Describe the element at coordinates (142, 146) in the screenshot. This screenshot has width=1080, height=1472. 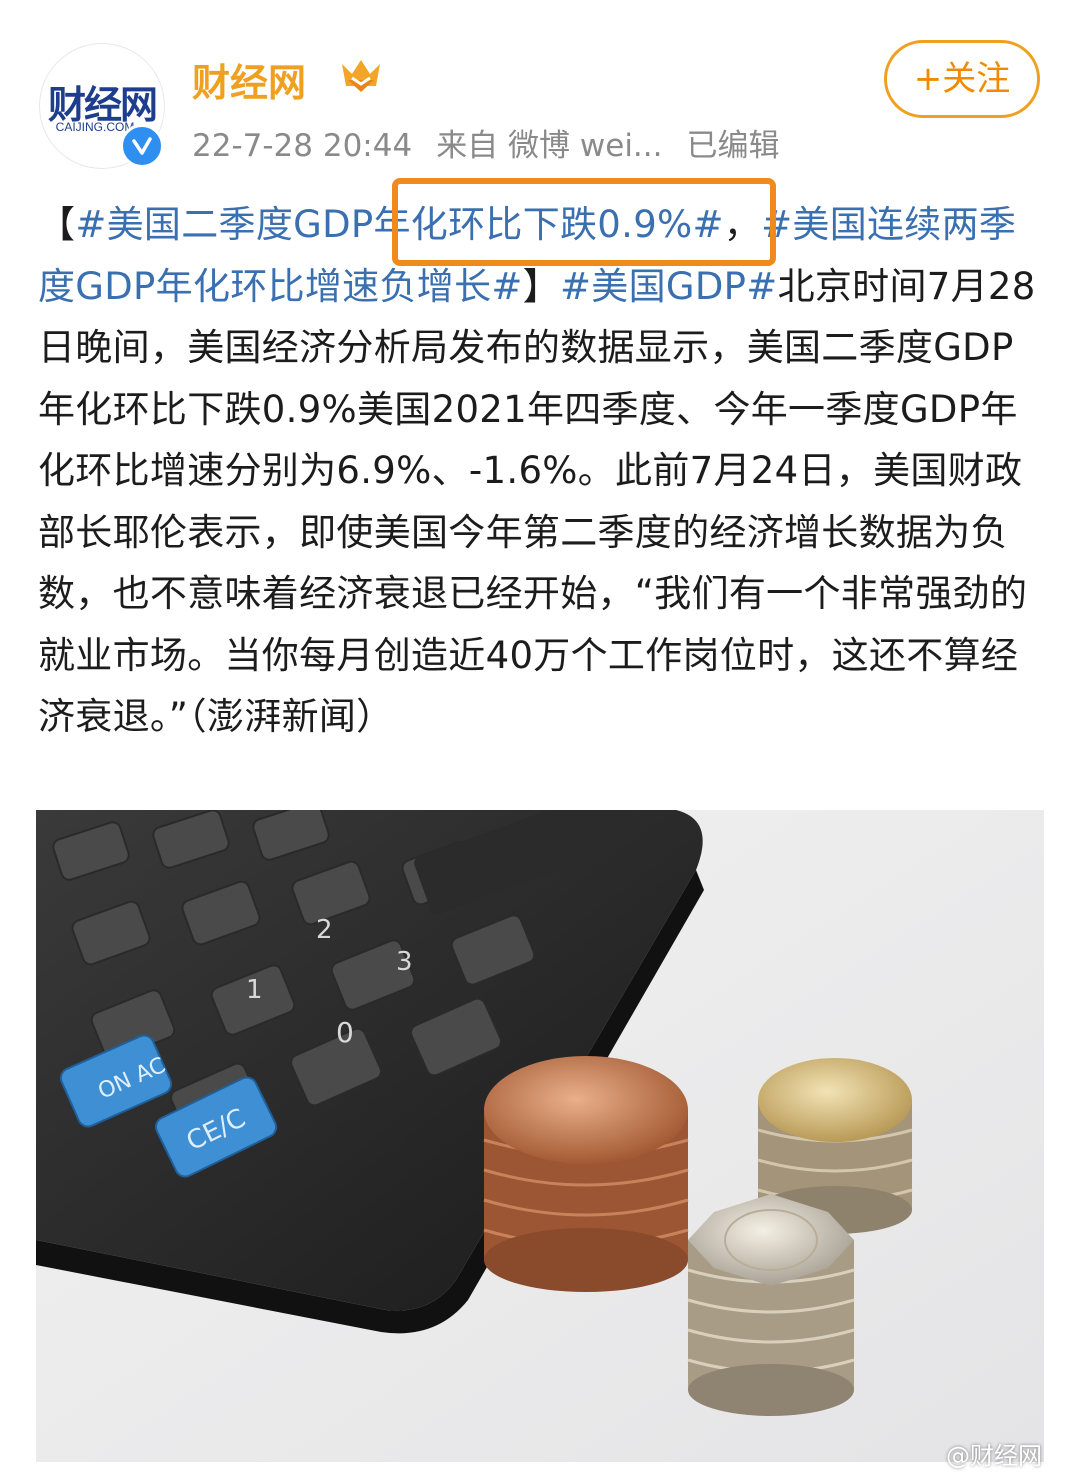
I see `verified-badge-icon` at that location.